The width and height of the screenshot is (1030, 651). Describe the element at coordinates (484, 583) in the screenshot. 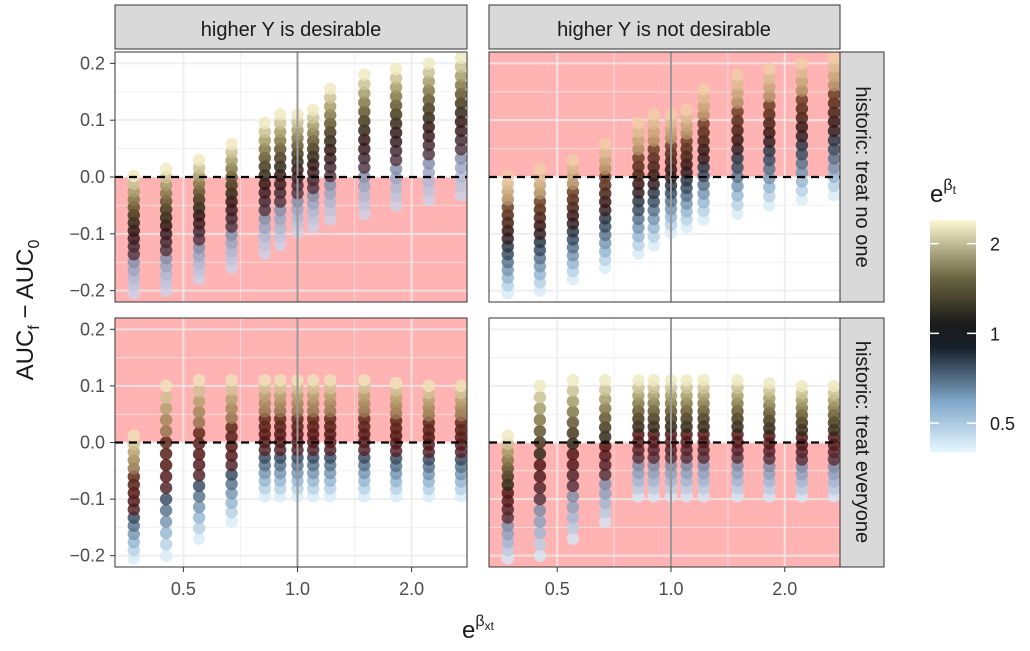

I see `x-axis-ticks: 0.5 1.0 2.0 0.5 1.0 2.0` at that location.